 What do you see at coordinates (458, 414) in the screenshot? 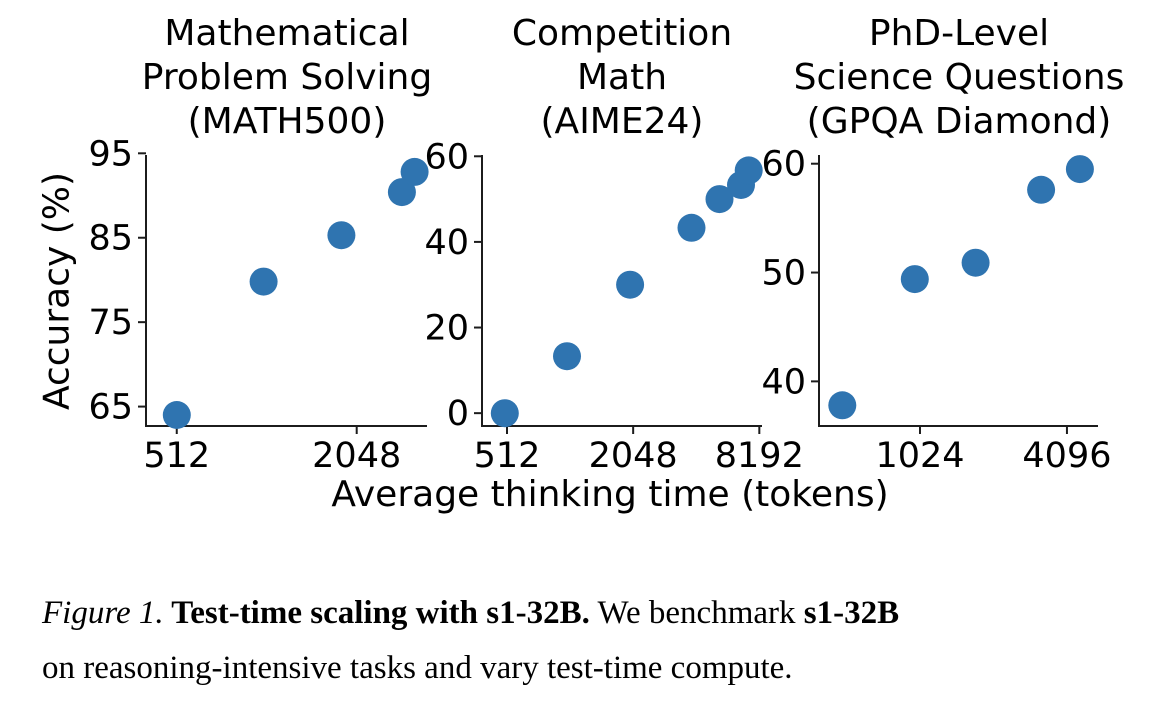
I see `y-tick-label: 0` at bounding box center [458, 414].